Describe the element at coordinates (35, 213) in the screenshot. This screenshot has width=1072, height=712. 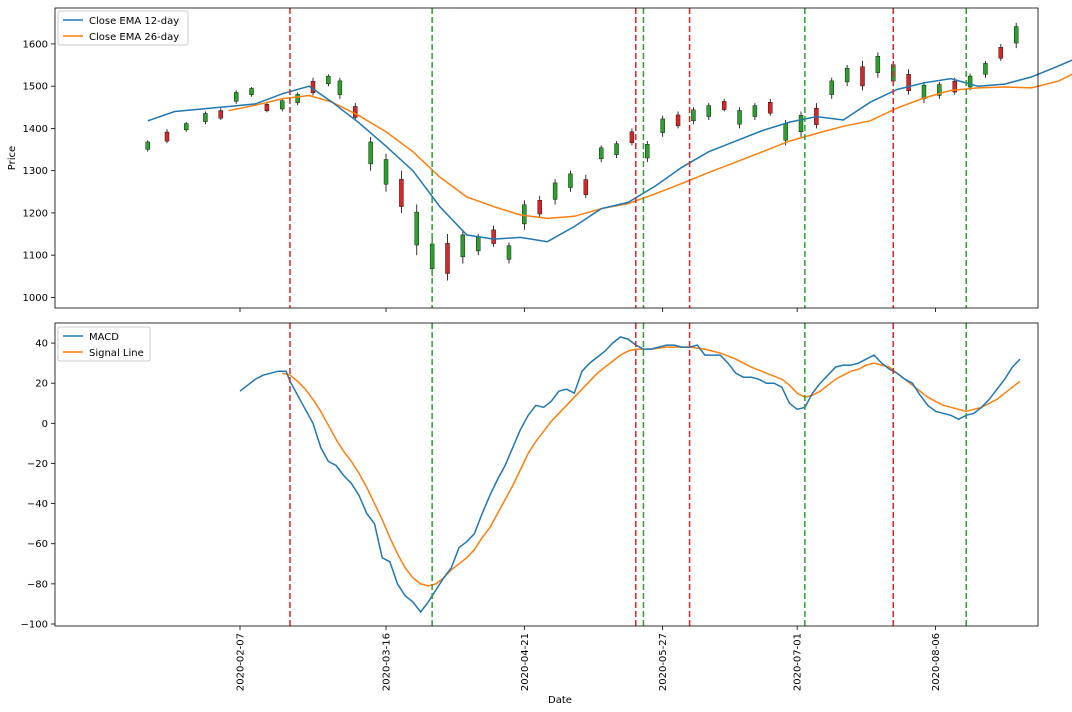
I see `y-tick-label: 1200` at that location.